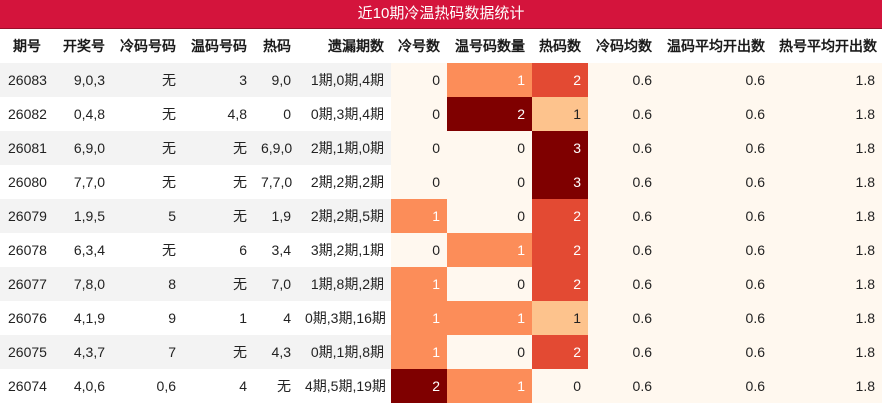 Image resolution: width=882 pixels, height=403 pixels. I want to click on period-cell: 26079, so click(27, 216).